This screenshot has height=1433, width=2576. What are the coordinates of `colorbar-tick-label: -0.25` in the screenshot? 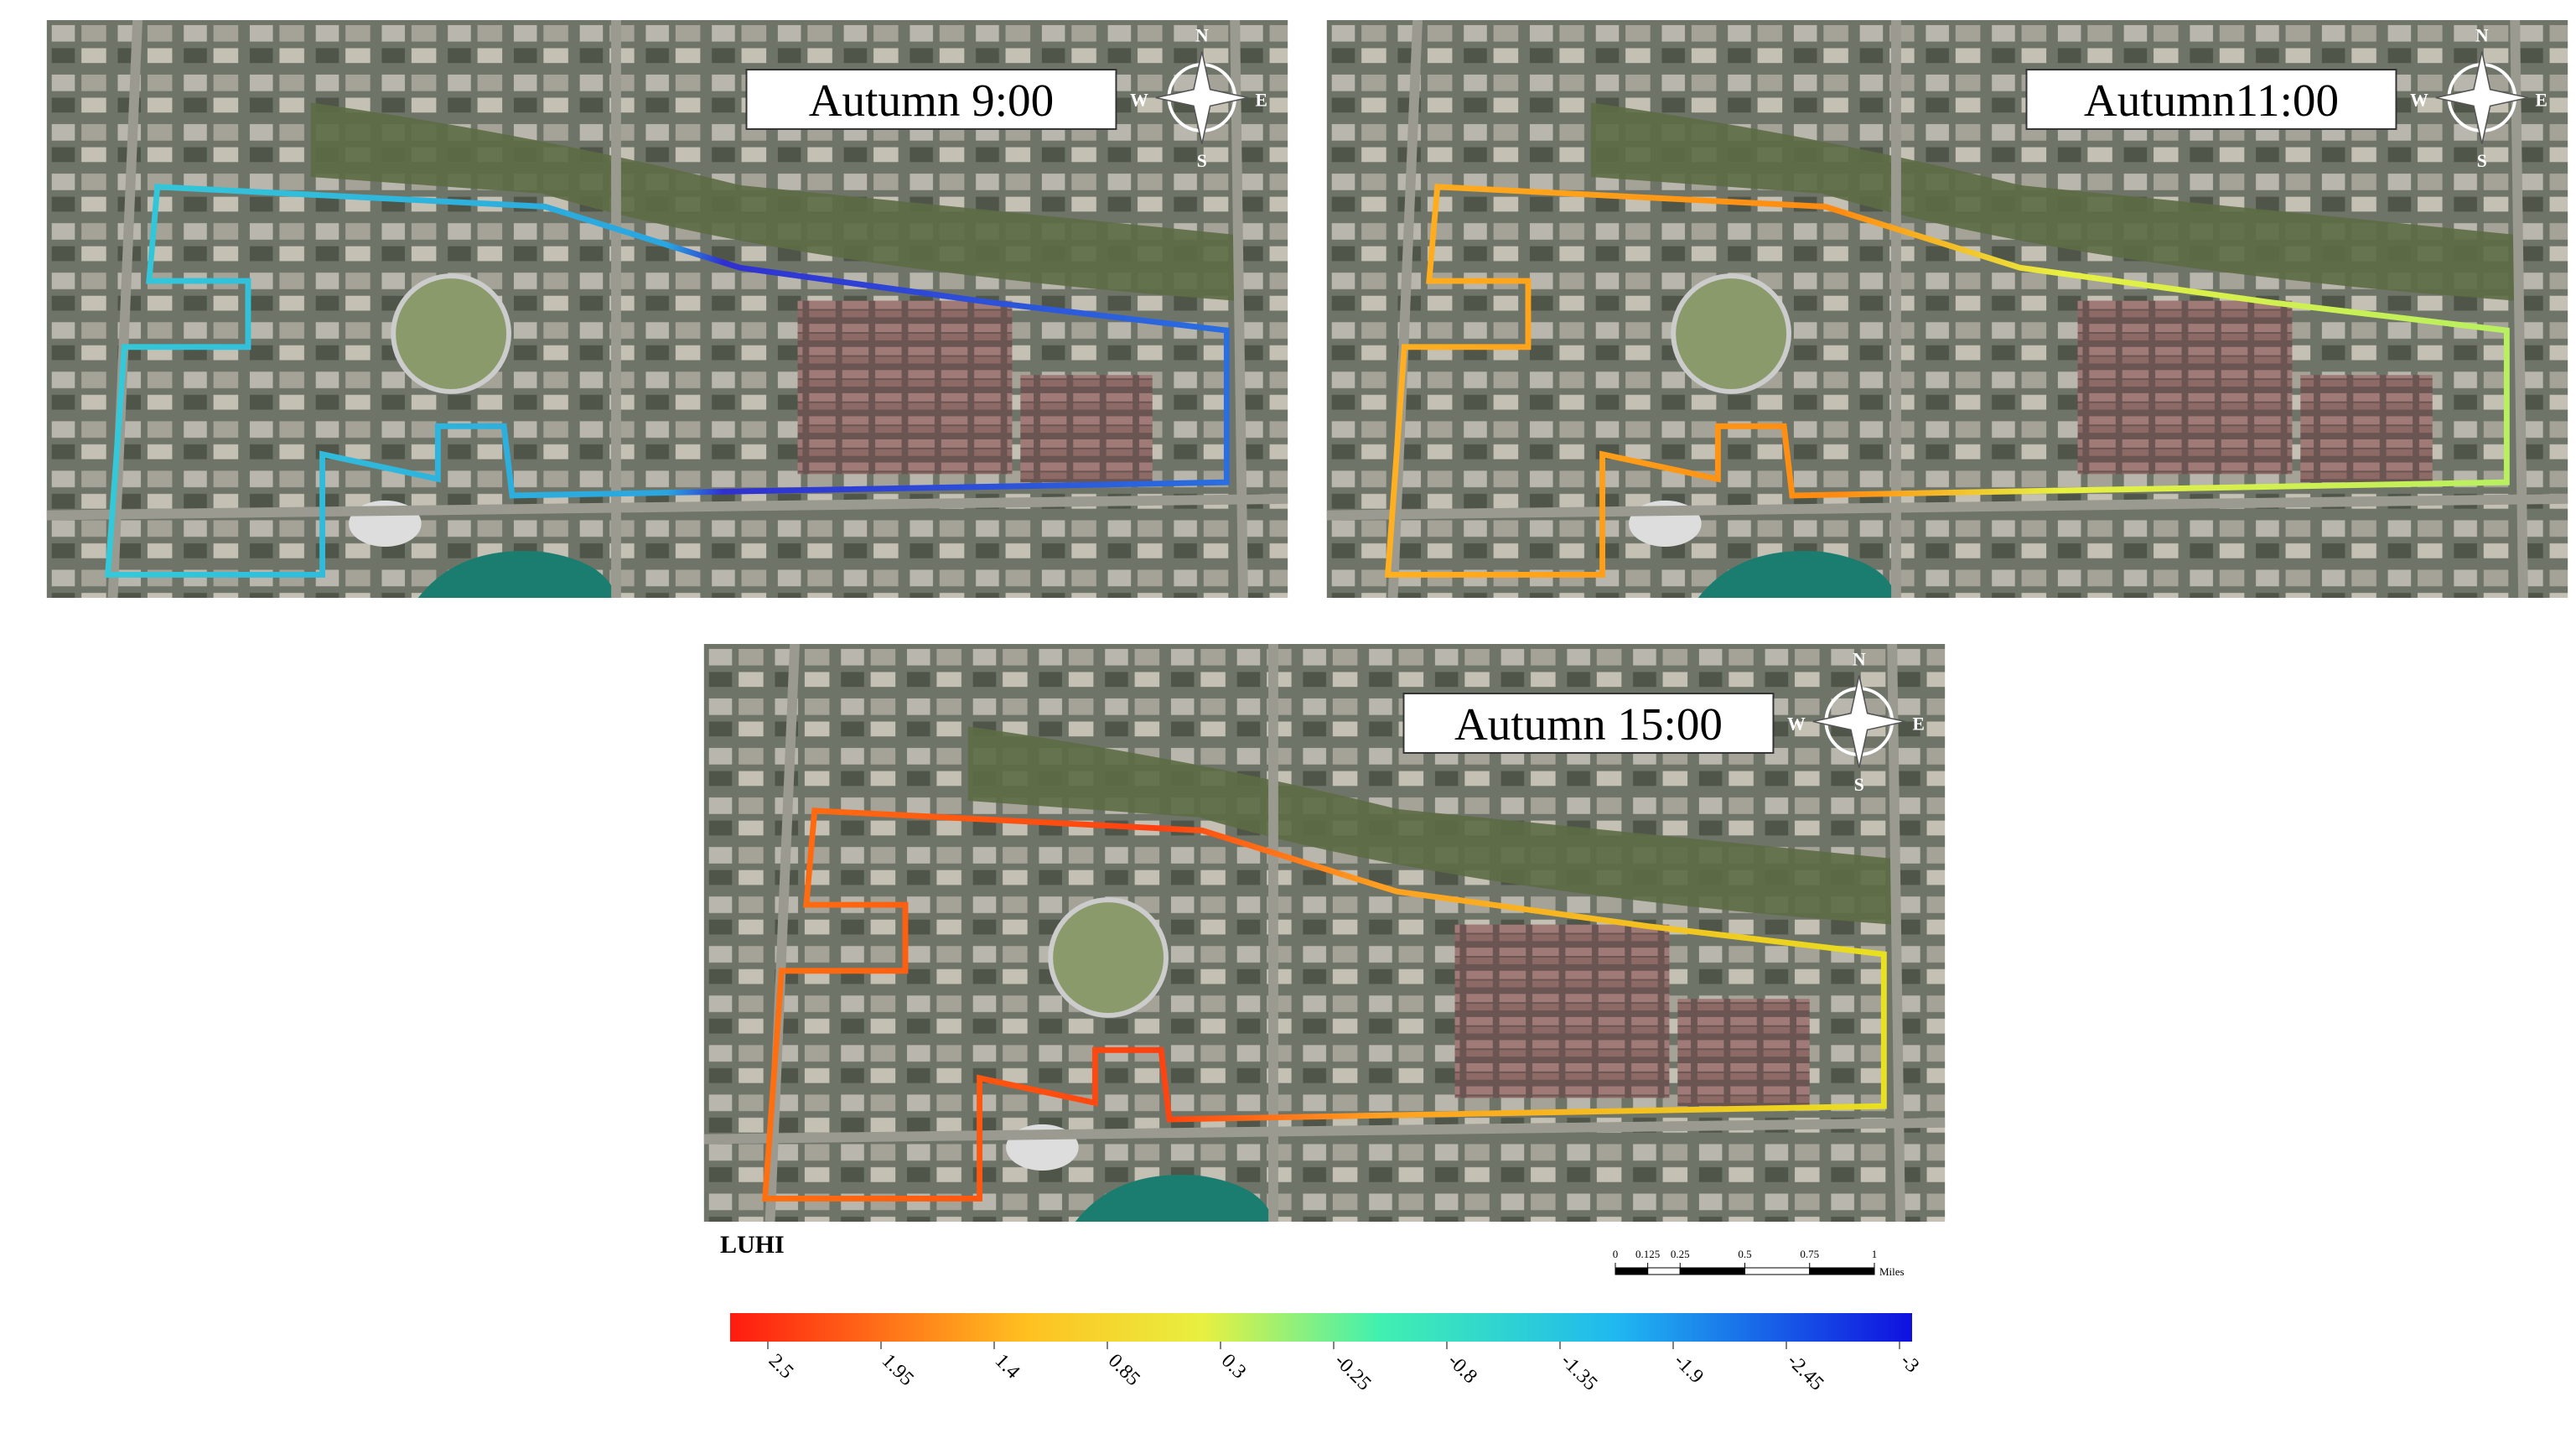 It's located at (1353, 1372).